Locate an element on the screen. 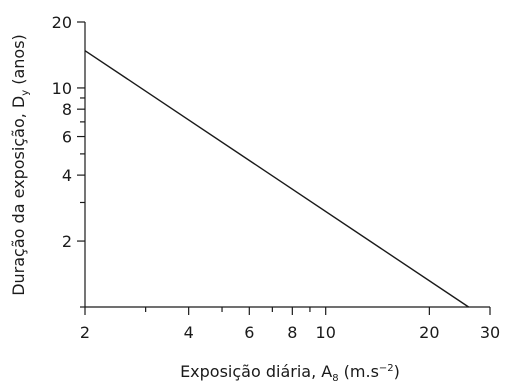 The height and width of the screenshot is (391, 506). x-tick-label: 20 is located at coordinates (429, 332).